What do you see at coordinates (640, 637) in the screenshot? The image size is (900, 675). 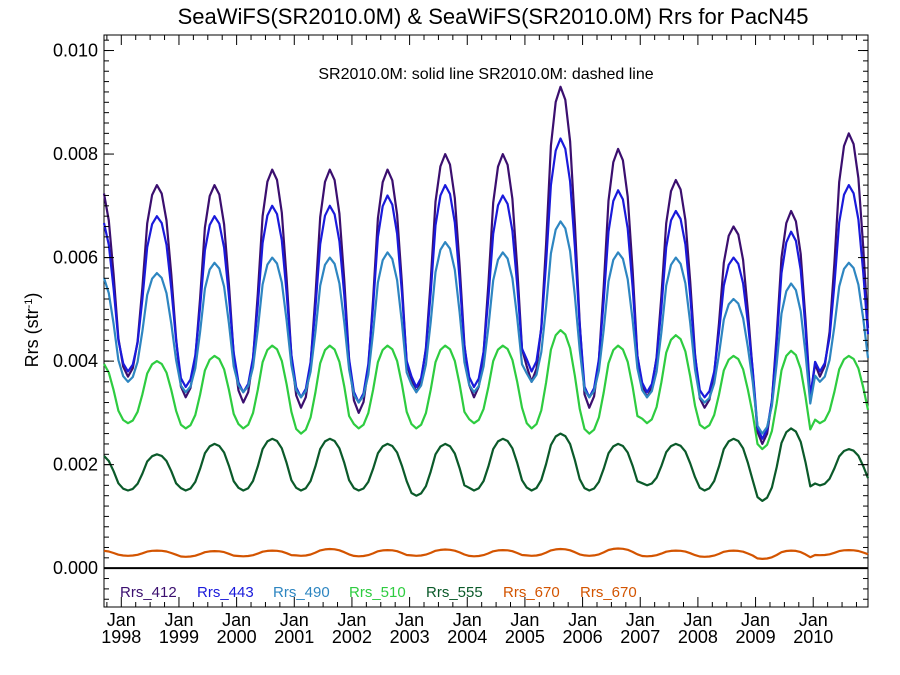 I see `x-tick-label-year: 2007` at bounding box center [640, 637].